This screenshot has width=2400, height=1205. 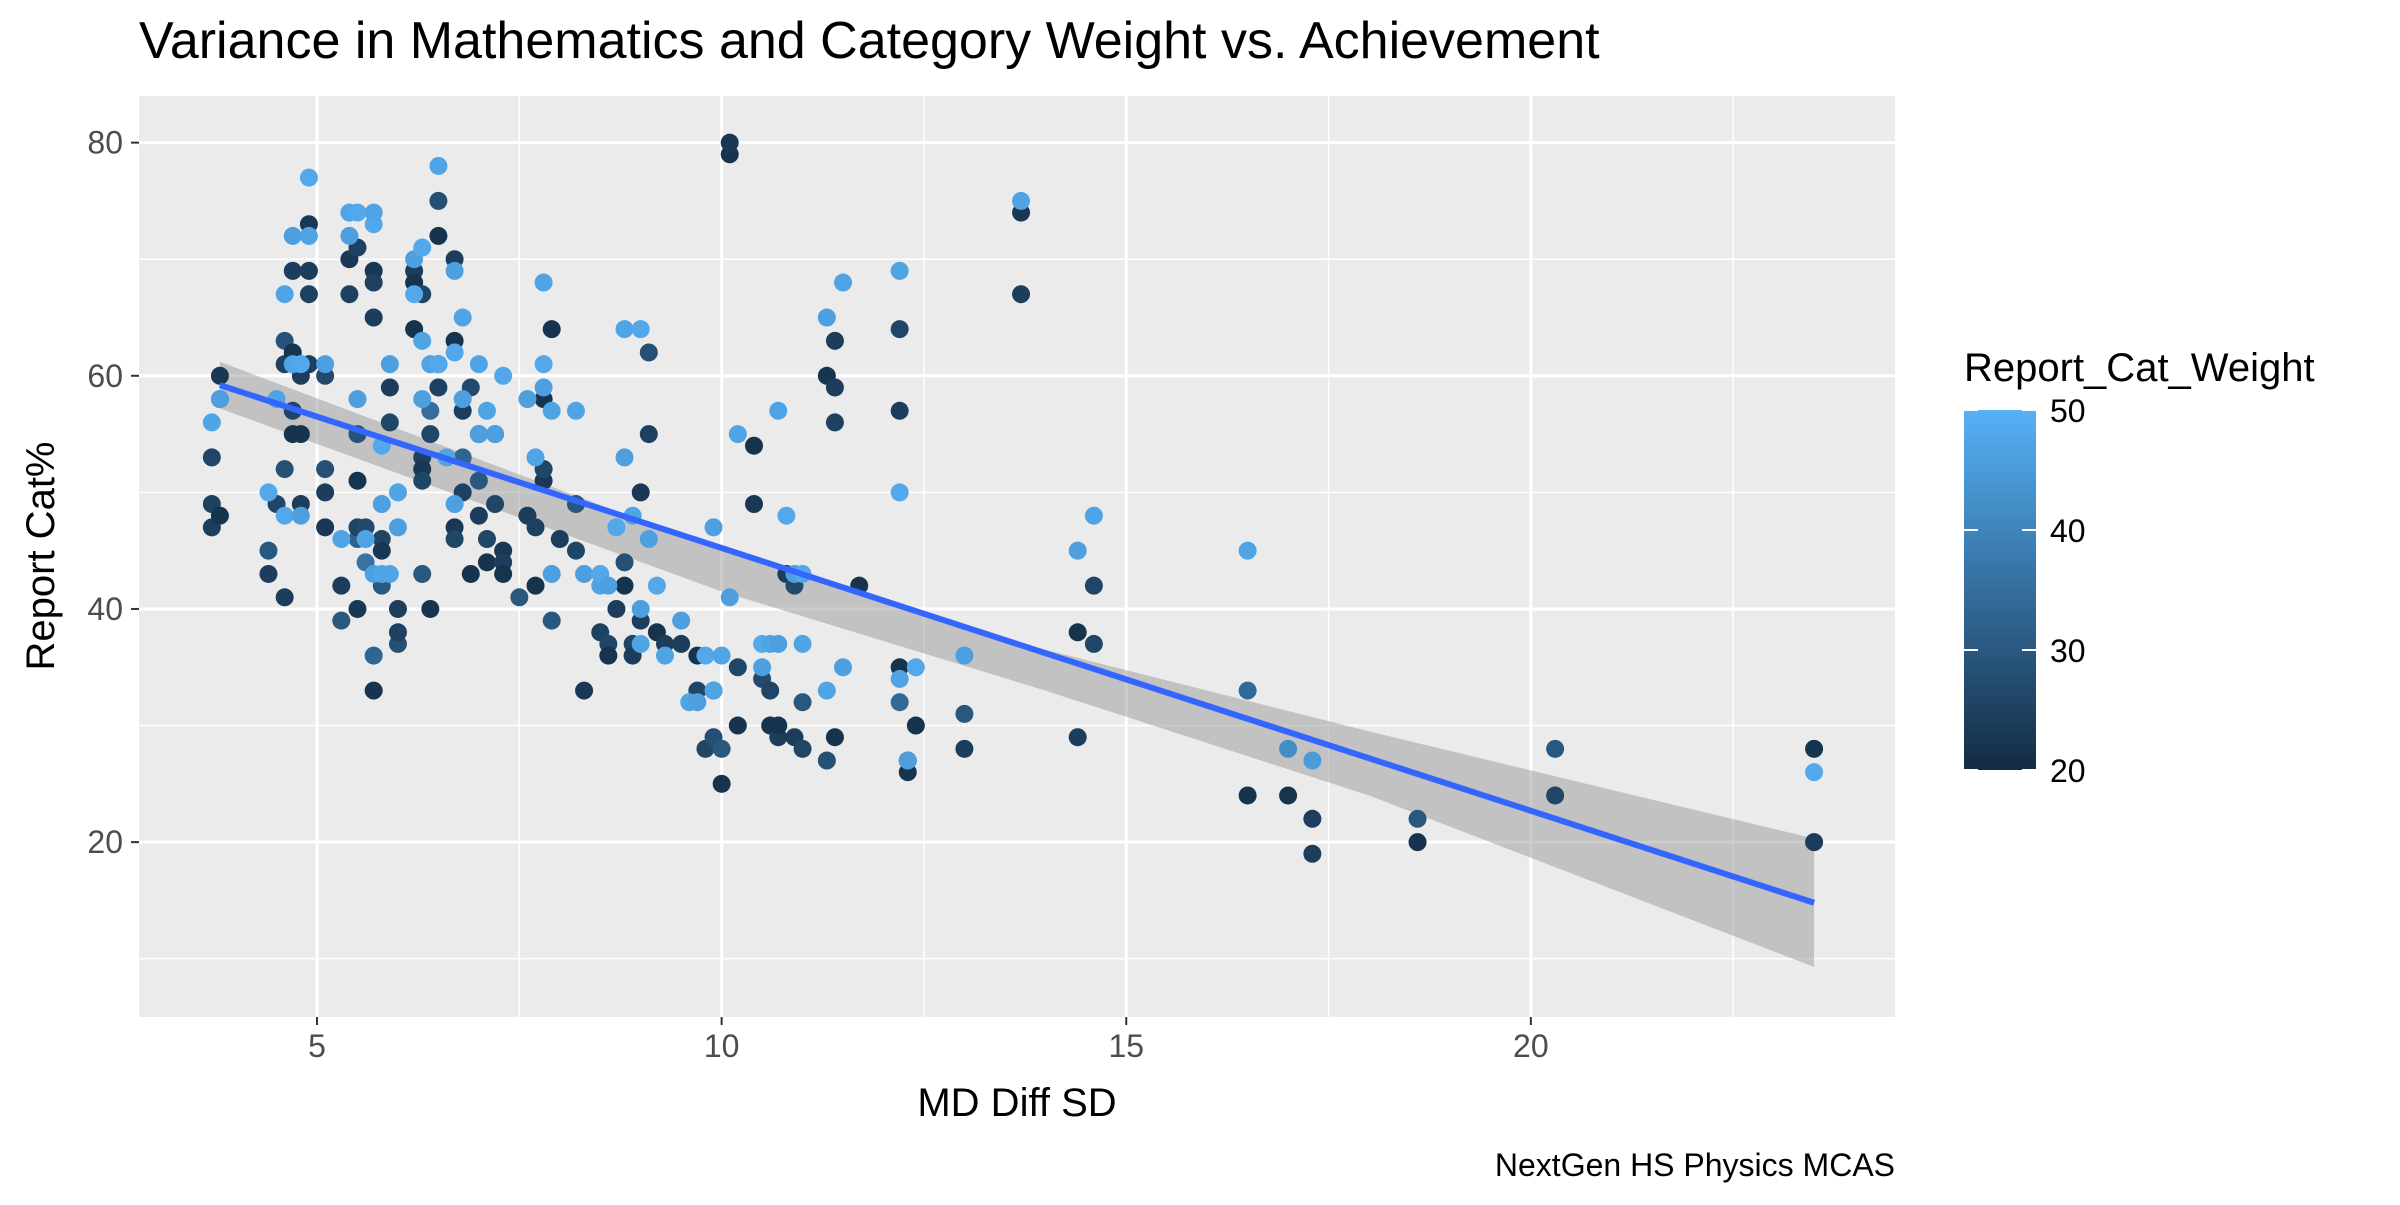 What do you see at coordinates (105, 143) in the screenshot?
I see `y-tick-label: 80` at bounding box center [105, 143].